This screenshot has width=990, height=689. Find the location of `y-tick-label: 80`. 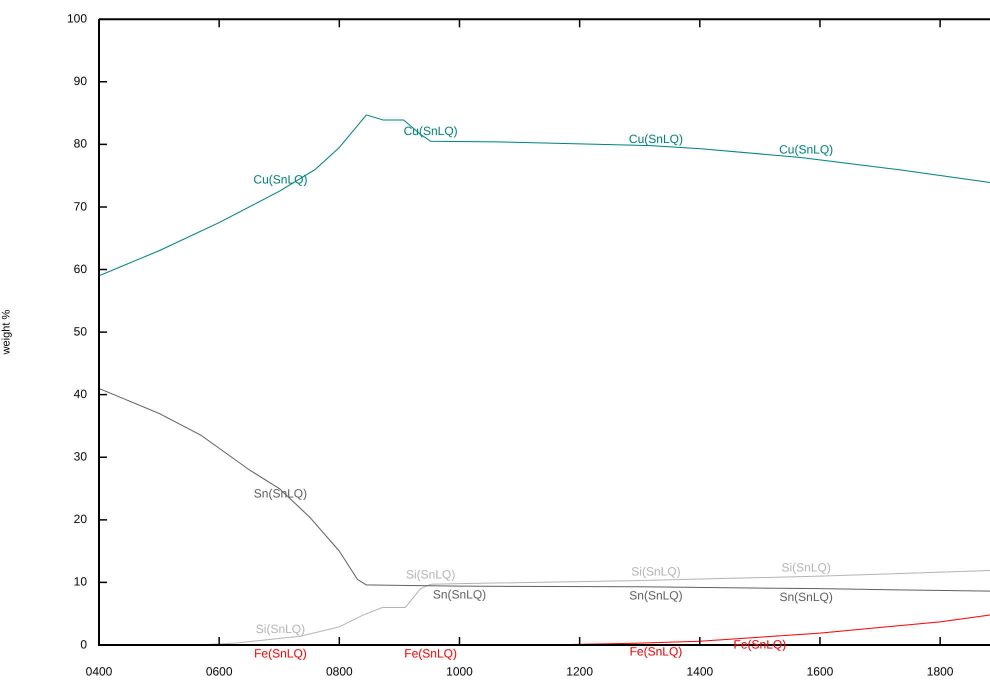

y-tick-label: 80 is located at coordinates (81, 143).